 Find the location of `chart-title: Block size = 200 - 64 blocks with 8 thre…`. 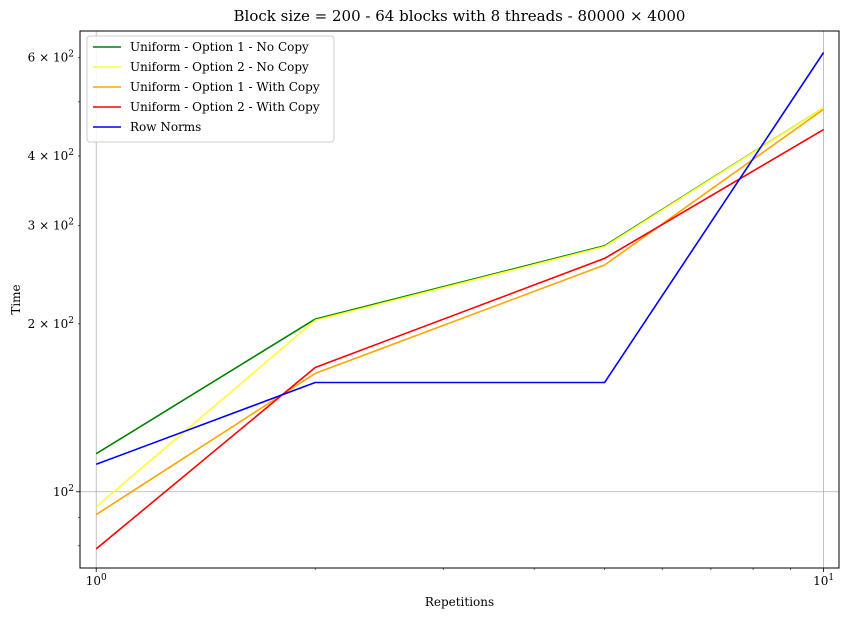

chart-title: Block size = 200 - 64 blocks with 8 thre… is located at coordinates (460, 16).